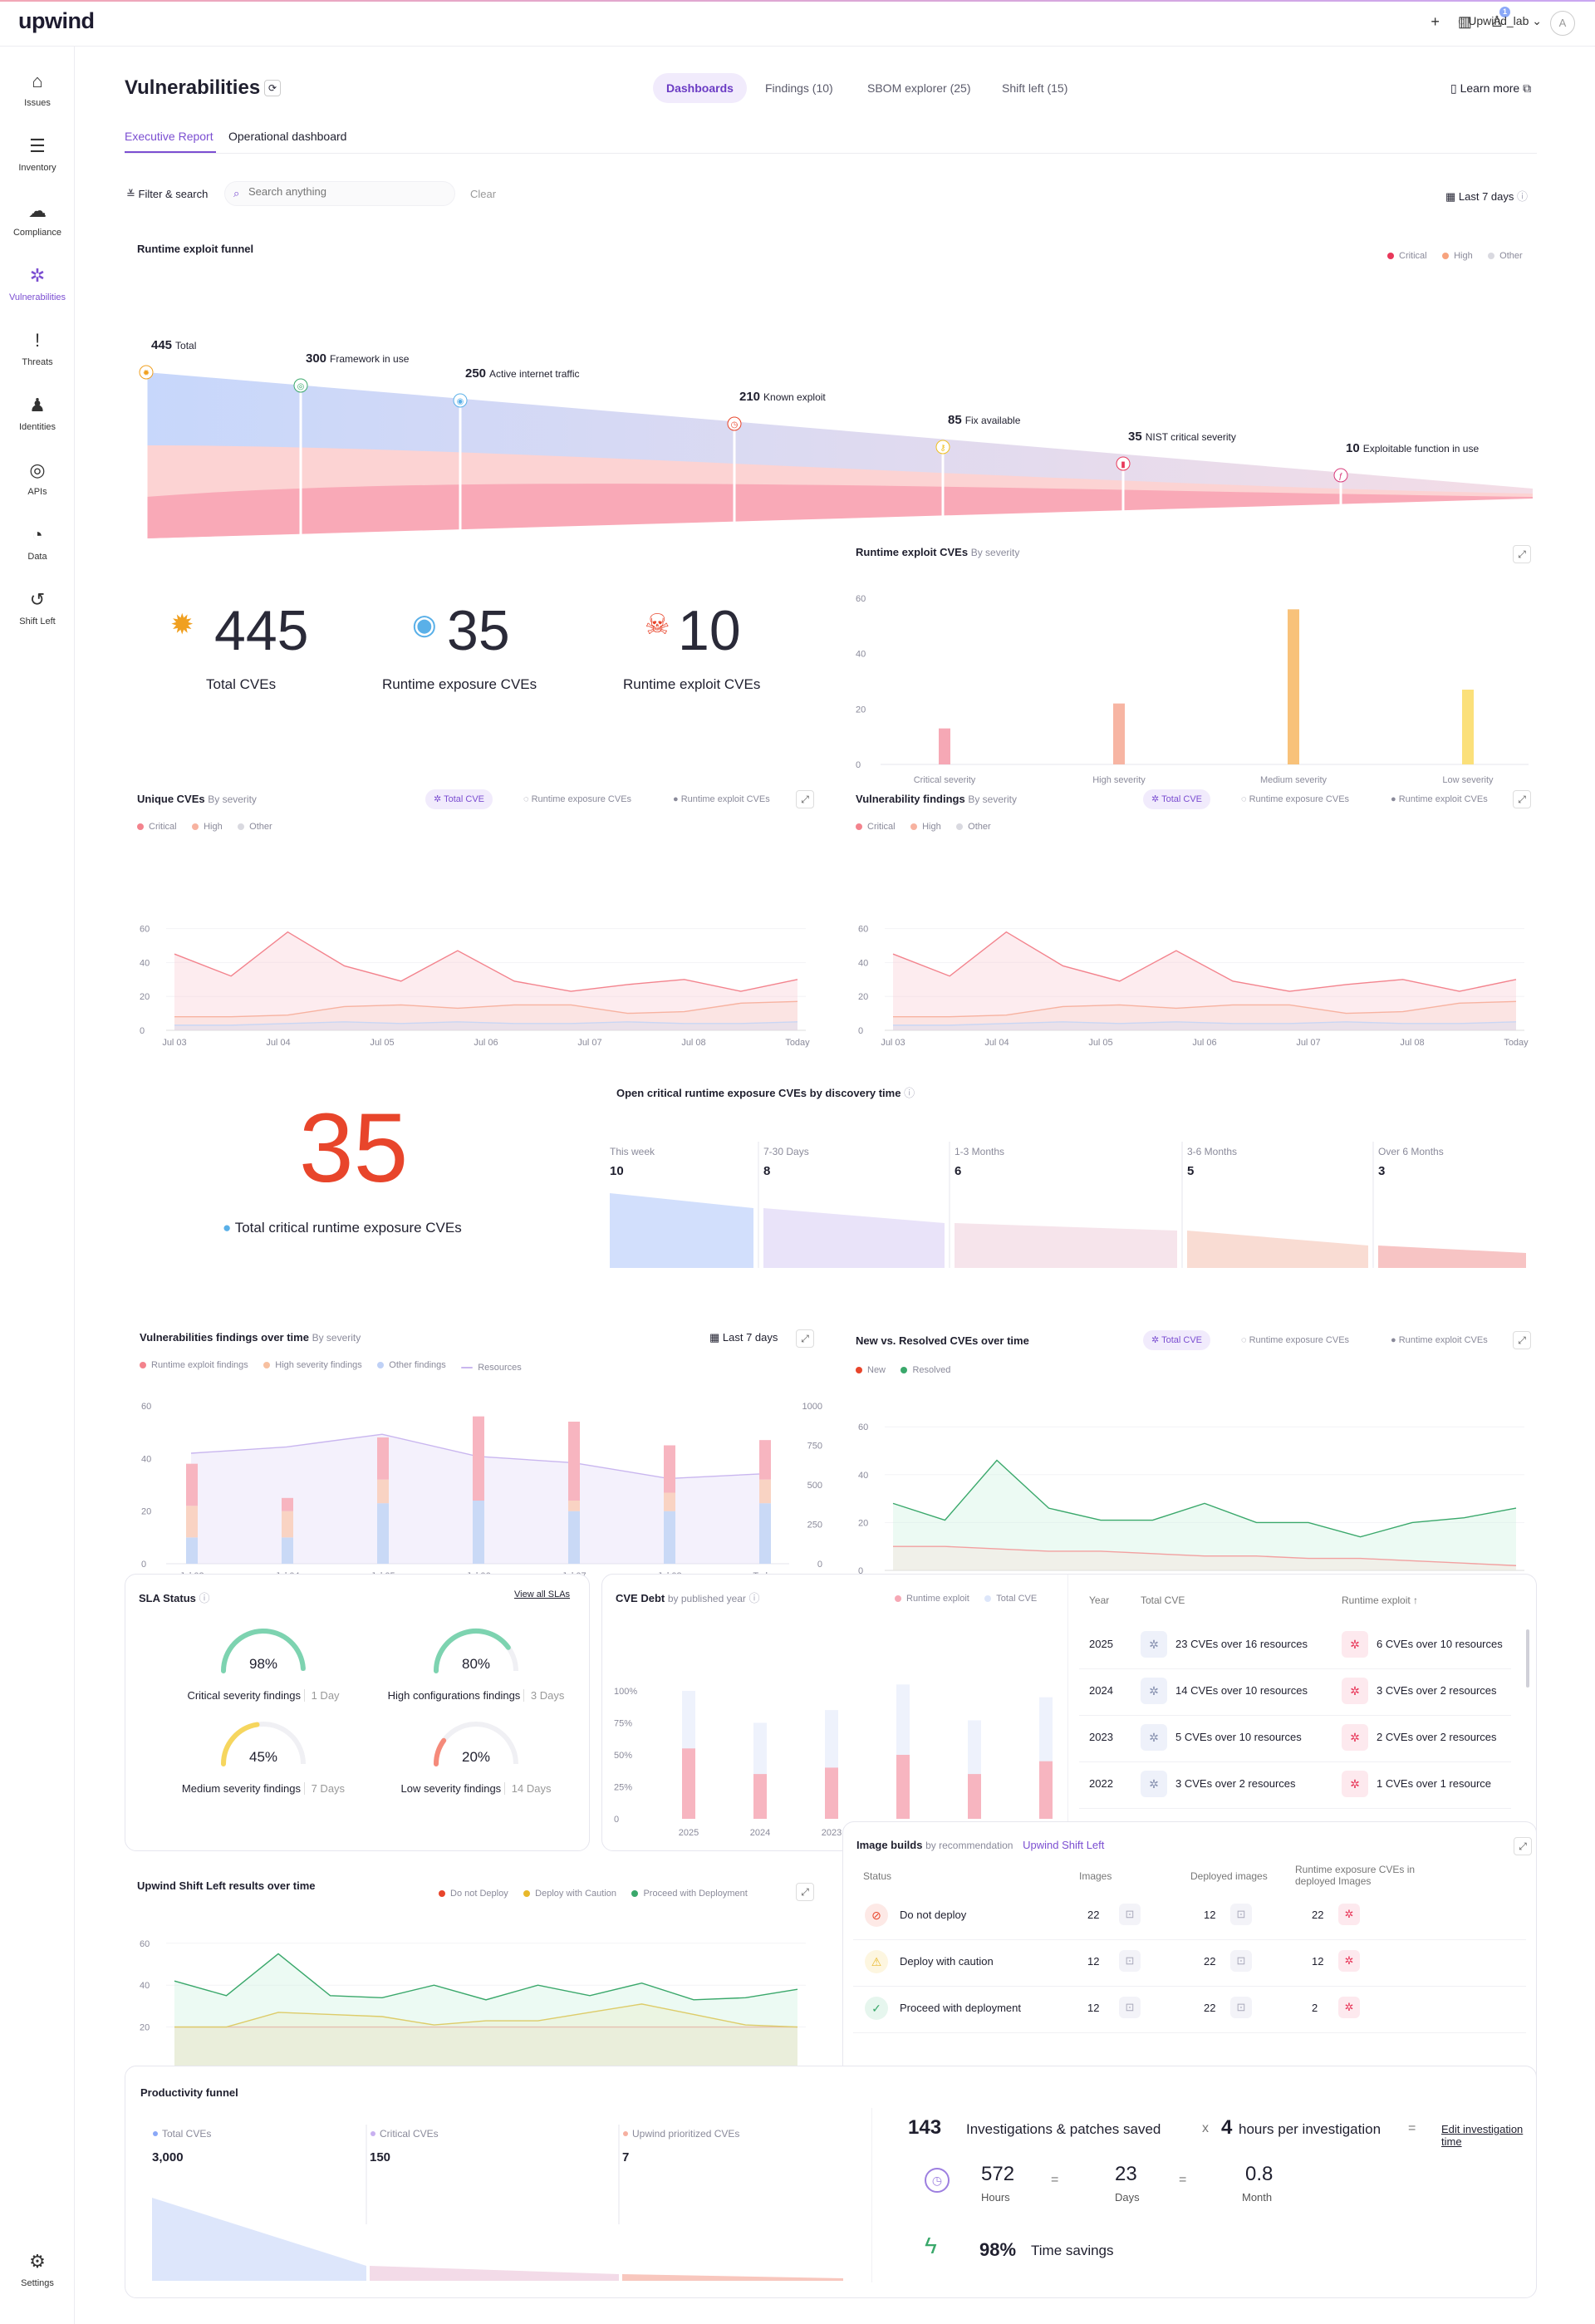 The width and height of the screenshot is (1595, 2324). Describe the element at coordinates (167, 194) in the screenshot. I see `filter-button: ≚ Filter & search` at that location.